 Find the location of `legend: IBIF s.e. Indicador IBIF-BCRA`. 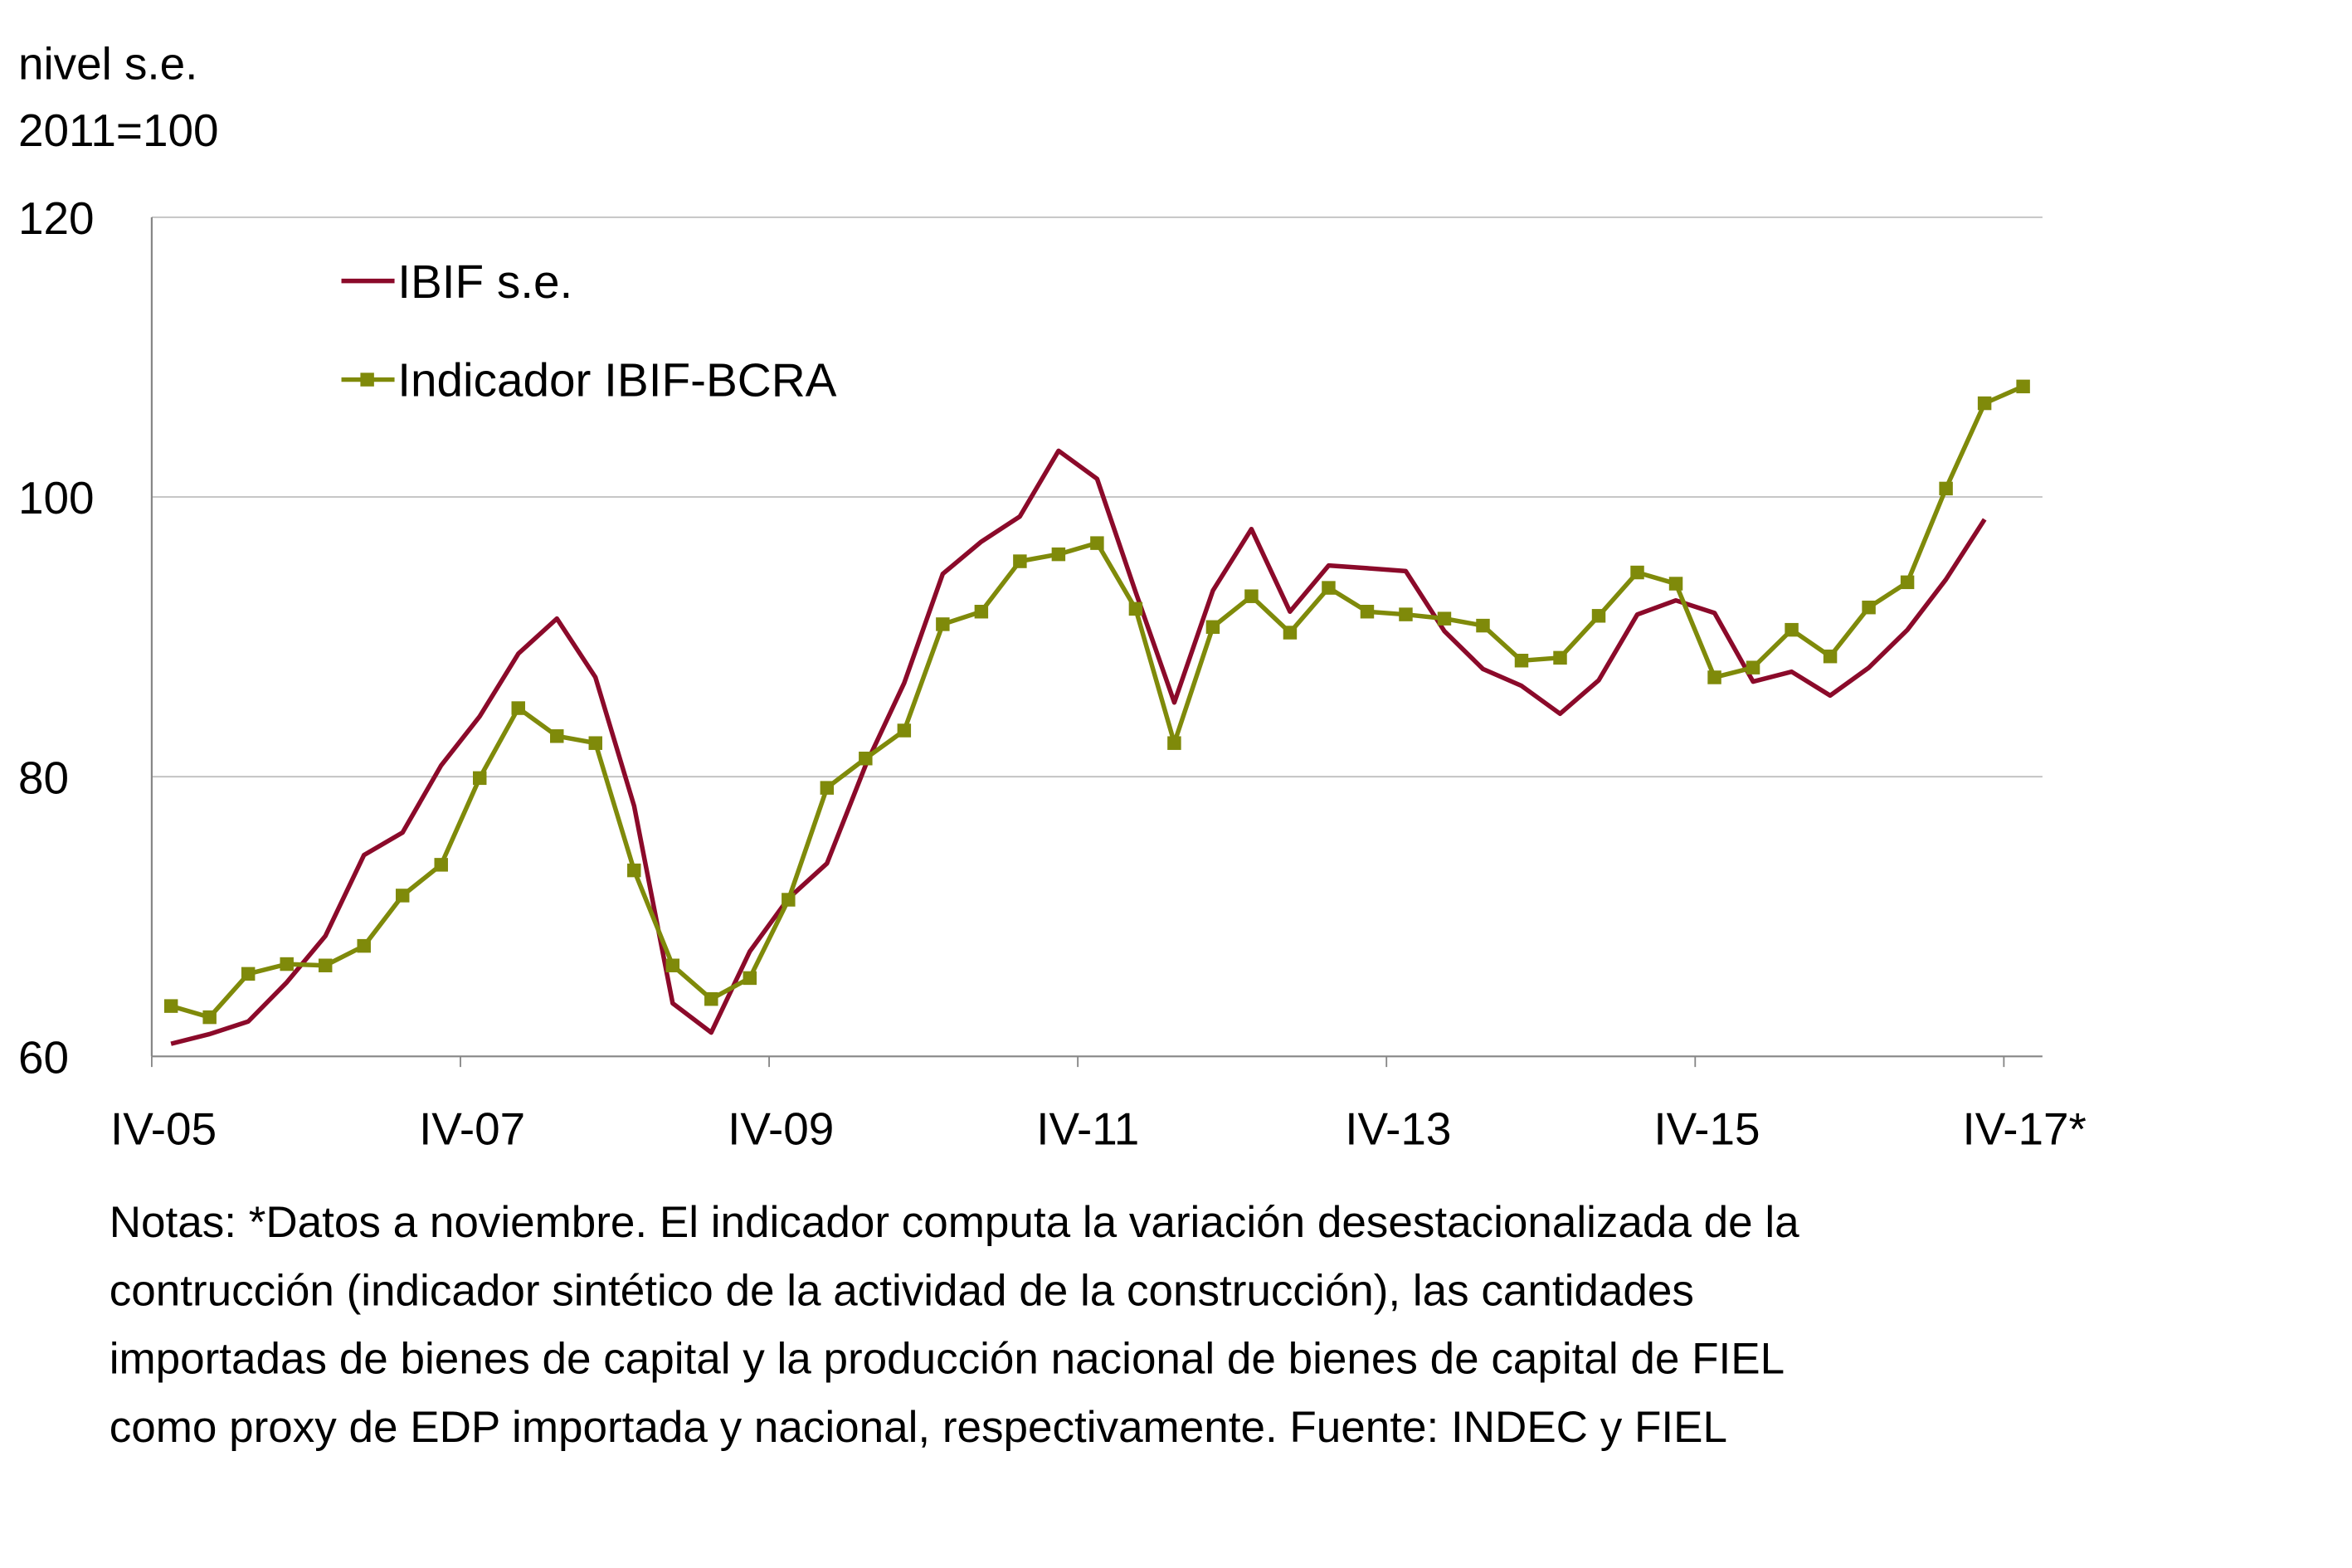

legend: IBIF s.e. Indicador IBIF-BCRA is located at coordinates (589, 331).